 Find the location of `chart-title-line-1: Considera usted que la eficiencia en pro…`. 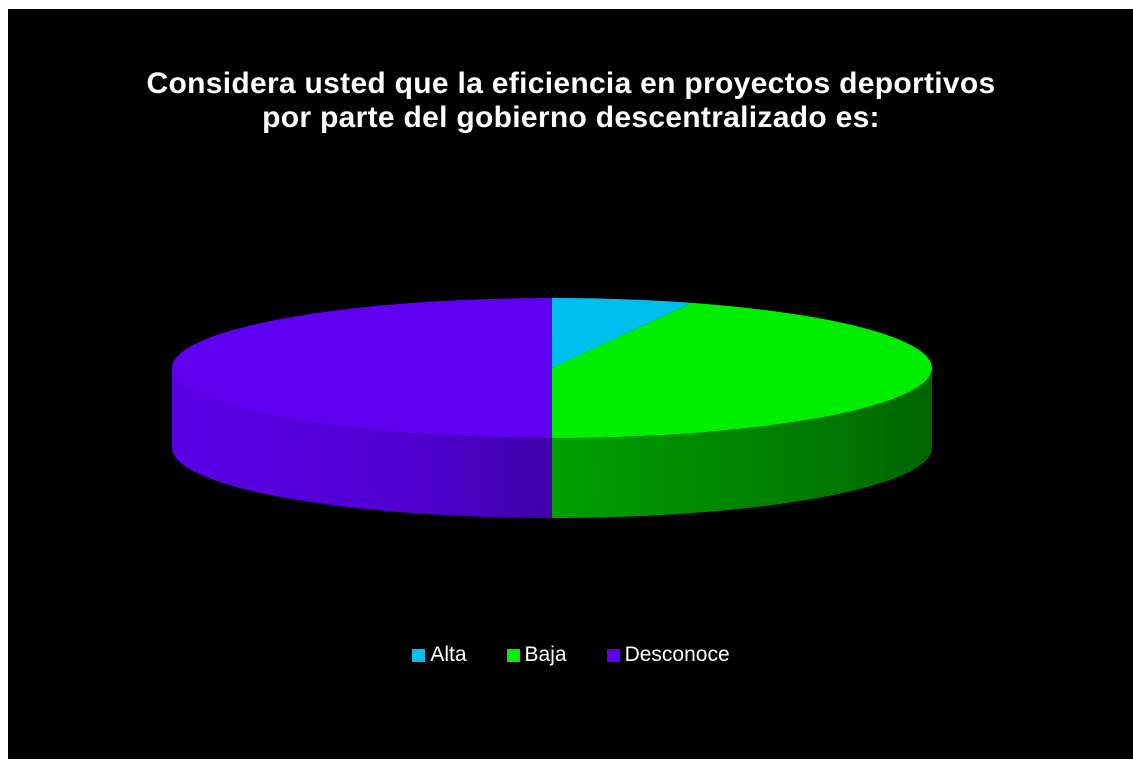

chart-title-line-1: Considera usted que la eficiencia en pro… is located at coordinates (571, 83).